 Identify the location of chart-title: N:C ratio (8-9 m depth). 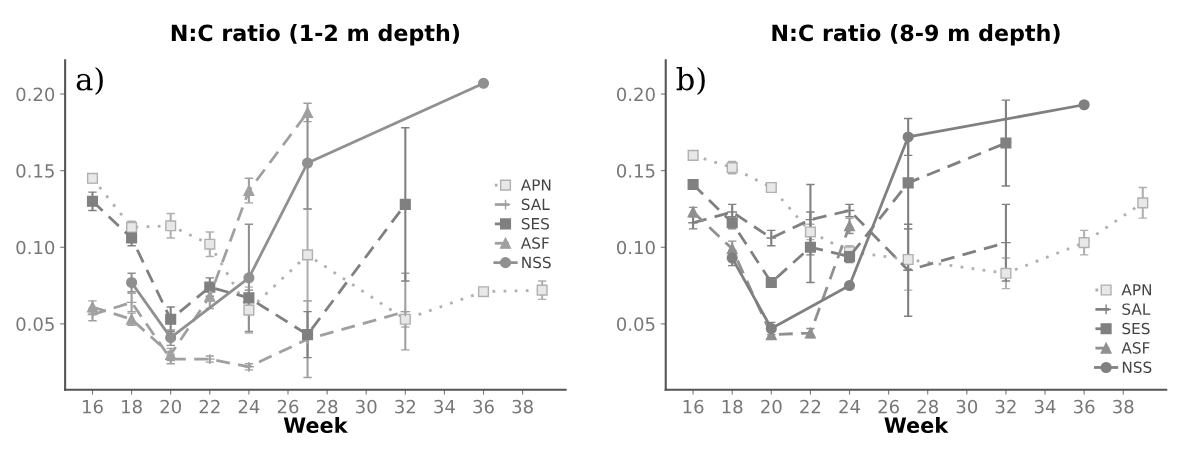
(916, 34).